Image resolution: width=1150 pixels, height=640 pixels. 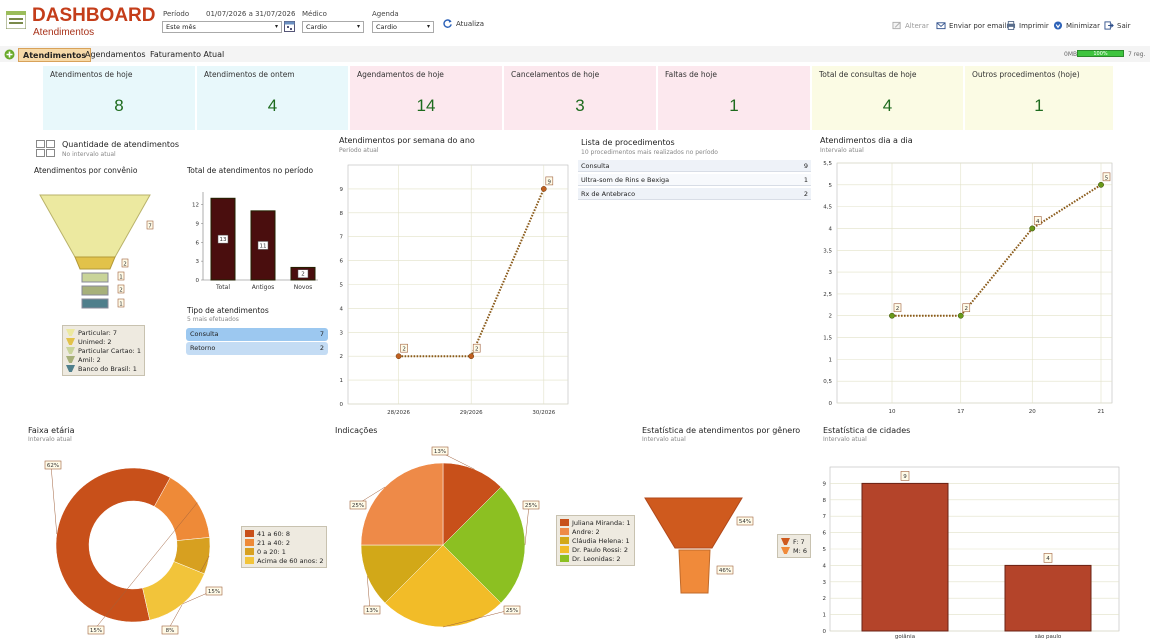 What do you see at coordinates (263, 246) in the screenshot?
I see `data-label: 11` at bounding box center [263, 246].